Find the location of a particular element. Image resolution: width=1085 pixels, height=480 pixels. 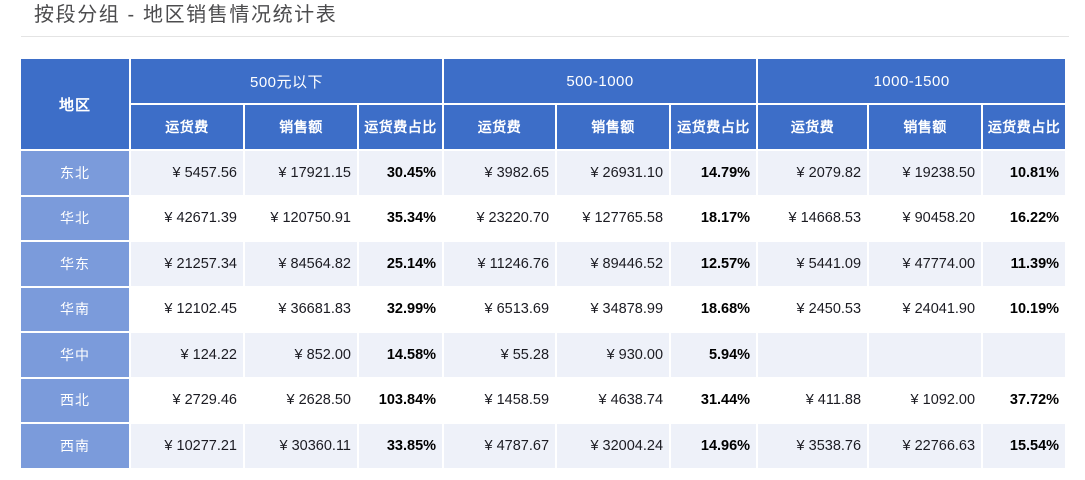

table-cell-huazhong-cell-ratio-g1: 14.58% is located at coordinates (401, 355).